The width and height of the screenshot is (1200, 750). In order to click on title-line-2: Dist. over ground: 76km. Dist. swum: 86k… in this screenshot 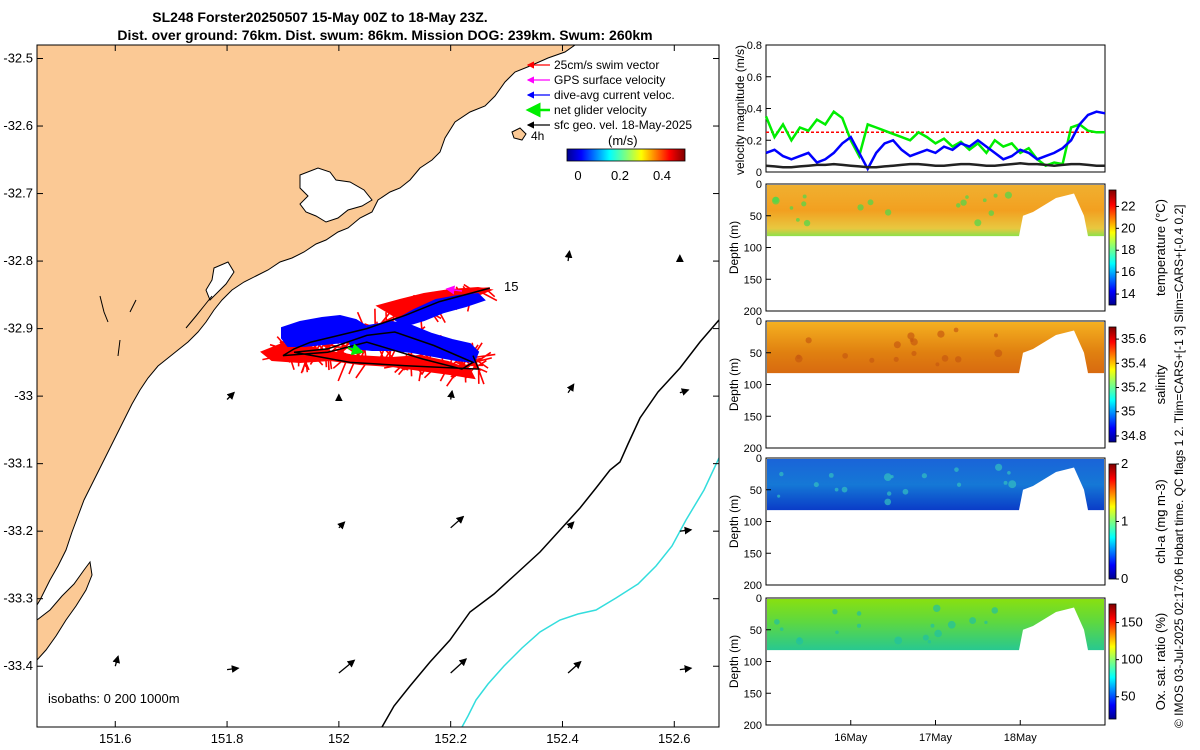, I will do `click(385, 35)`.